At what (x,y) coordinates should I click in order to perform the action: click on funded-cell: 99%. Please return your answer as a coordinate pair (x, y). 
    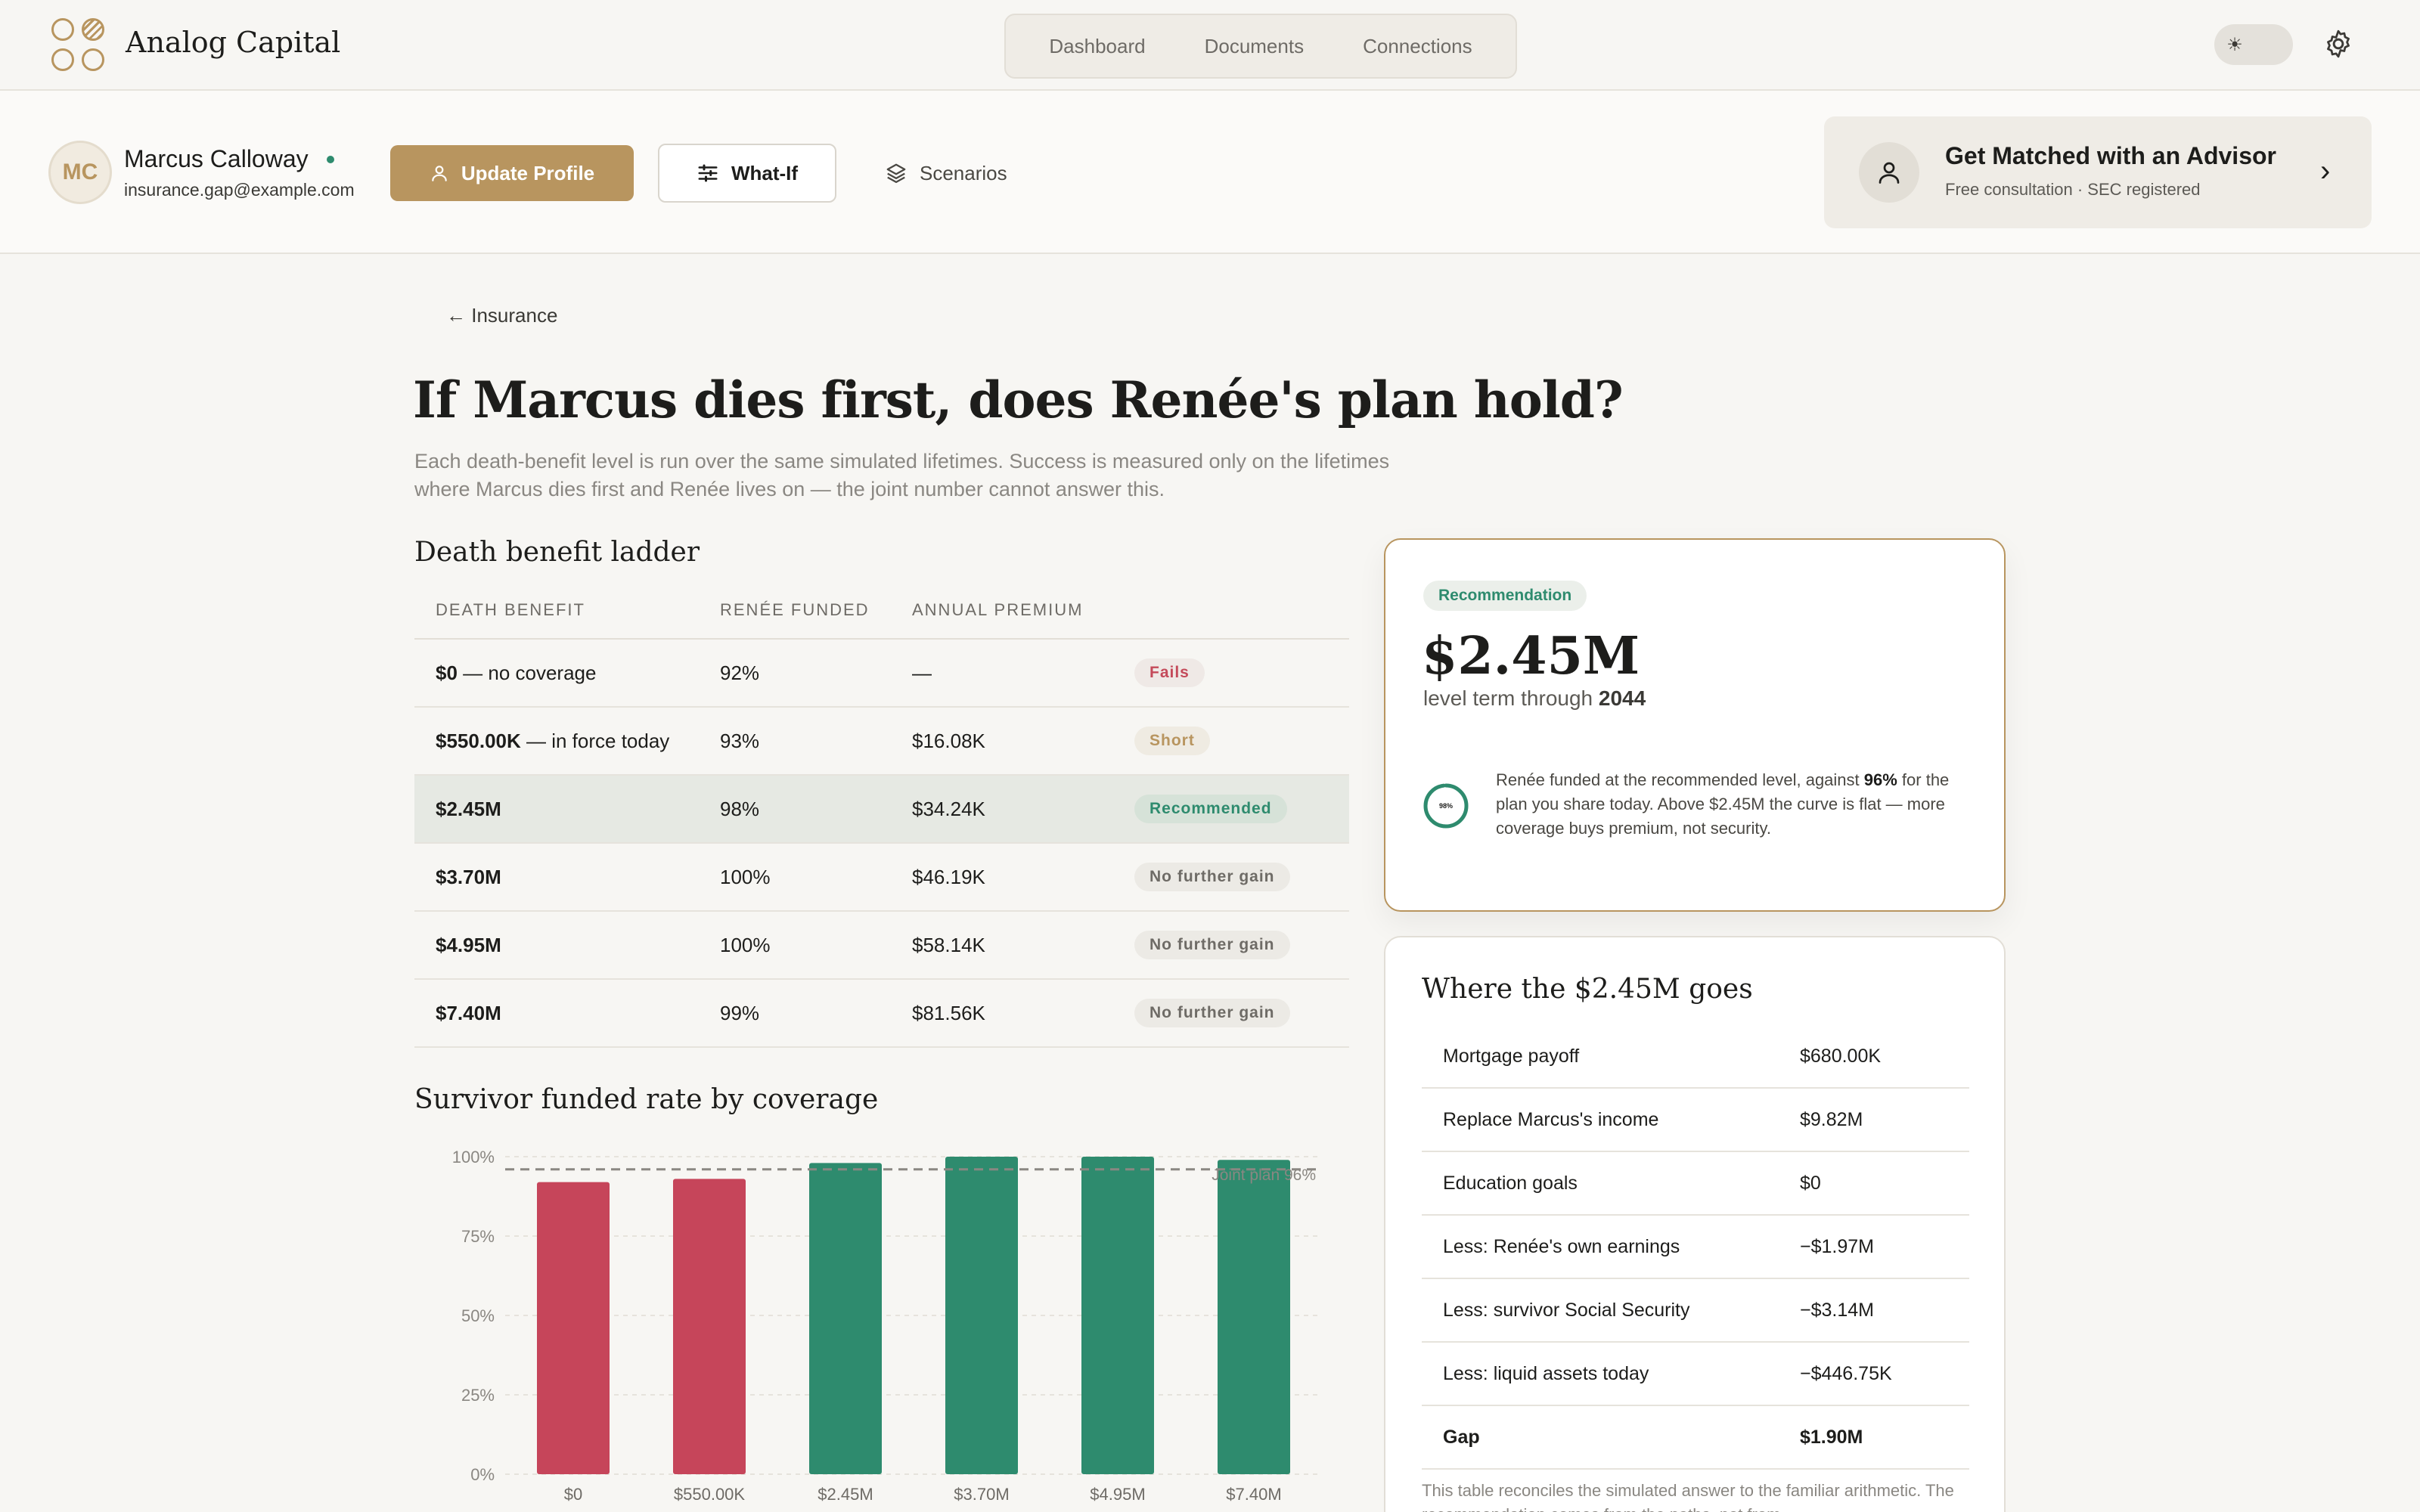
    Looking at the image, I should click on (740, 1012).